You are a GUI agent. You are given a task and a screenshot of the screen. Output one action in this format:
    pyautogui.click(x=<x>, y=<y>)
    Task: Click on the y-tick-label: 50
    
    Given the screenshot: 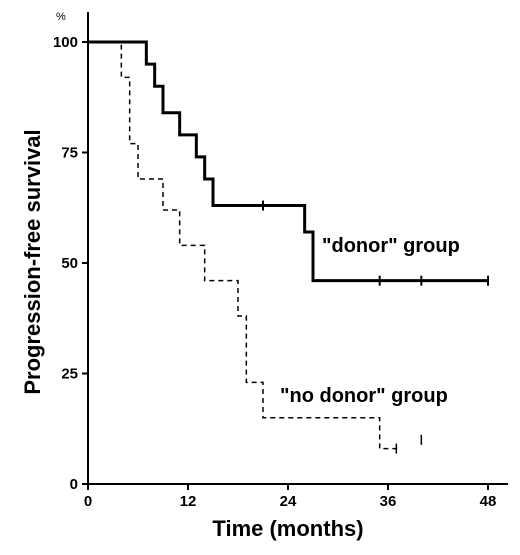 What is the action you would take?
    pyautogui.click(x=69, y=263)
    